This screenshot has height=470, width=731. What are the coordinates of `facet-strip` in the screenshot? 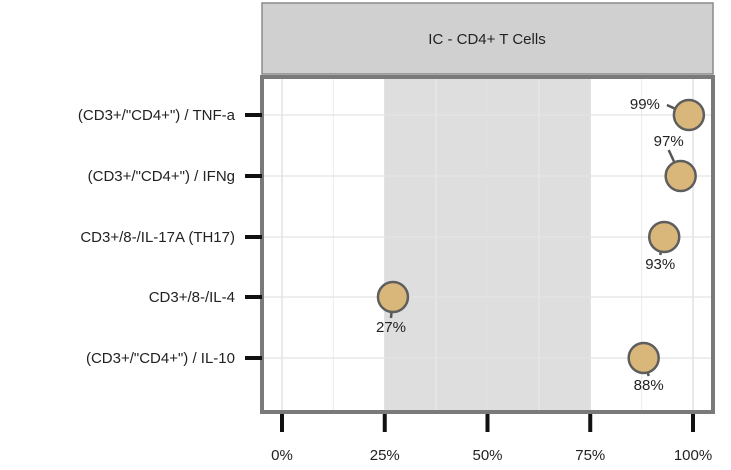 It's located at (487, 38).